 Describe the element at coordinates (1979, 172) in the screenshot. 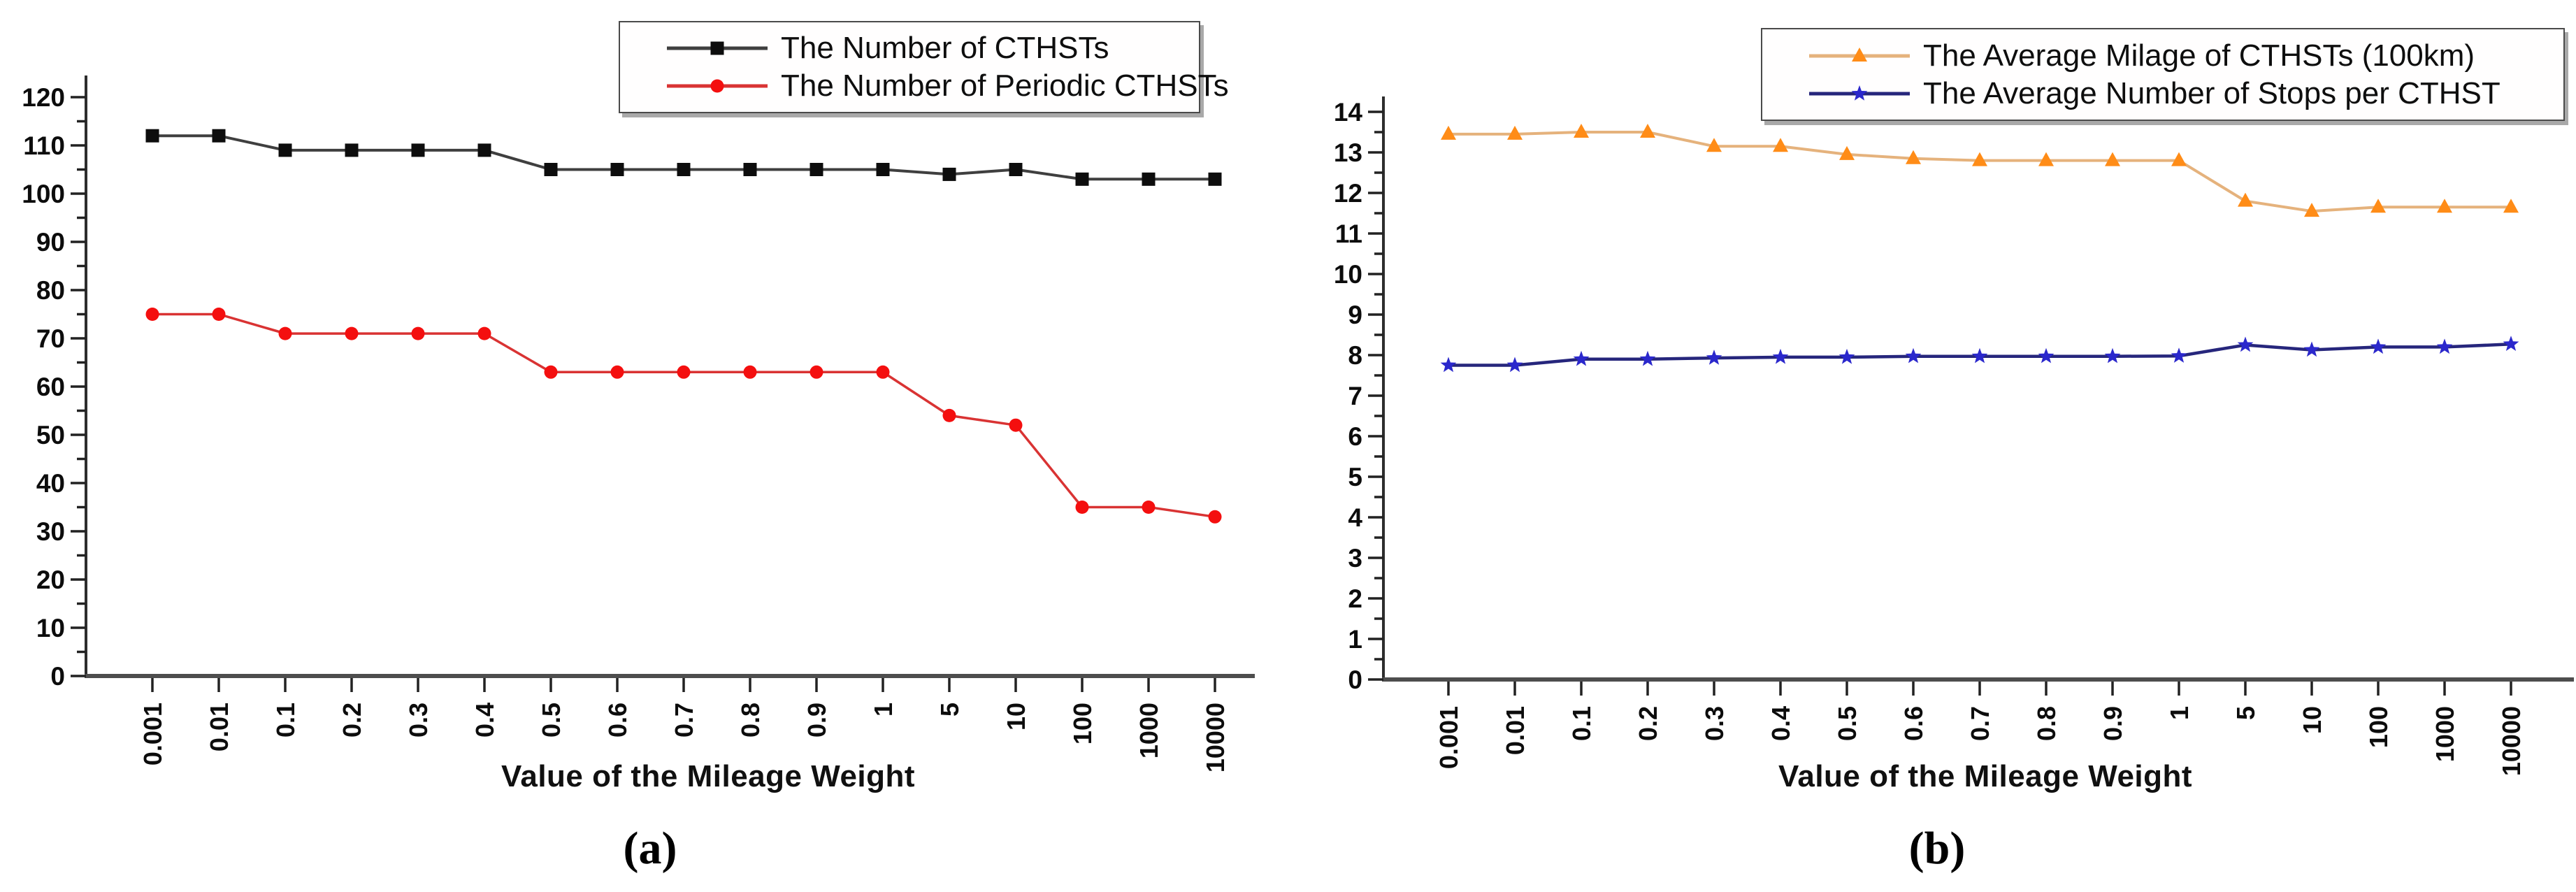

I see `series-line` at that location.